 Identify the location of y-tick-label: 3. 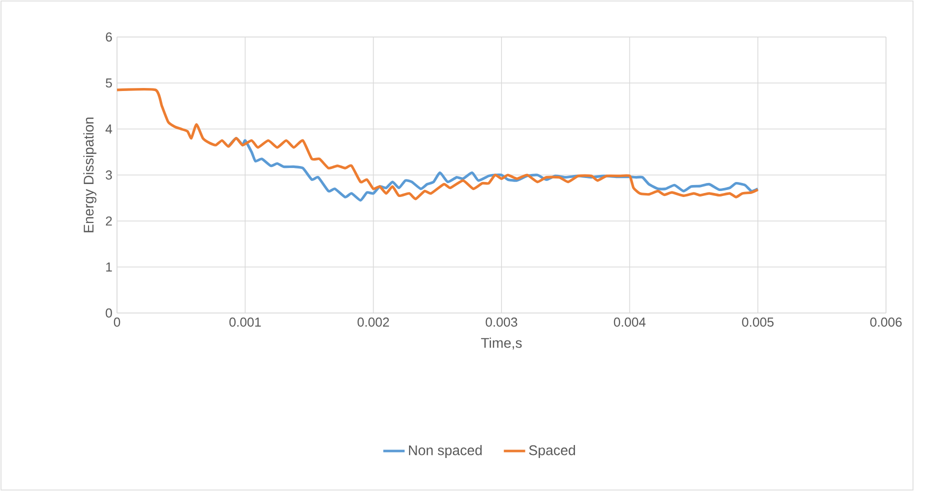
(109, 175).